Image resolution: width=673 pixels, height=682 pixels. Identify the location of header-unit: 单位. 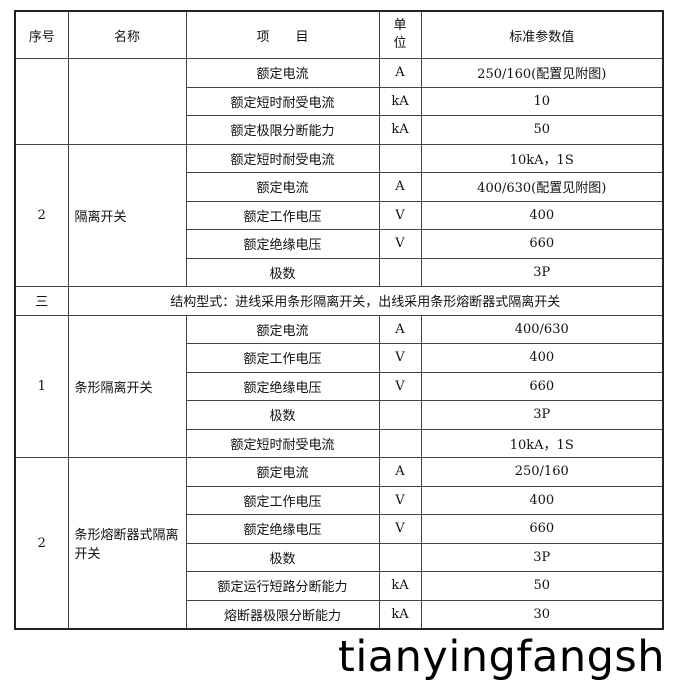
(400, 34).